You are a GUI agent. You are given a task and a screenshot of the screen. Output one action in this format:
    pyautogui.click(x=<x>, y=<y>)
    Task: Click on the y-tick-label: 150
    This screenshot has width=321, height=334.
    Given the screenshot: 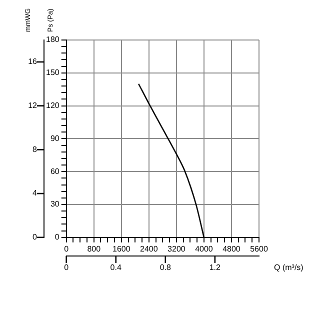 What is the action you would take?
    pyautogui.click(x=53, y=73)
    